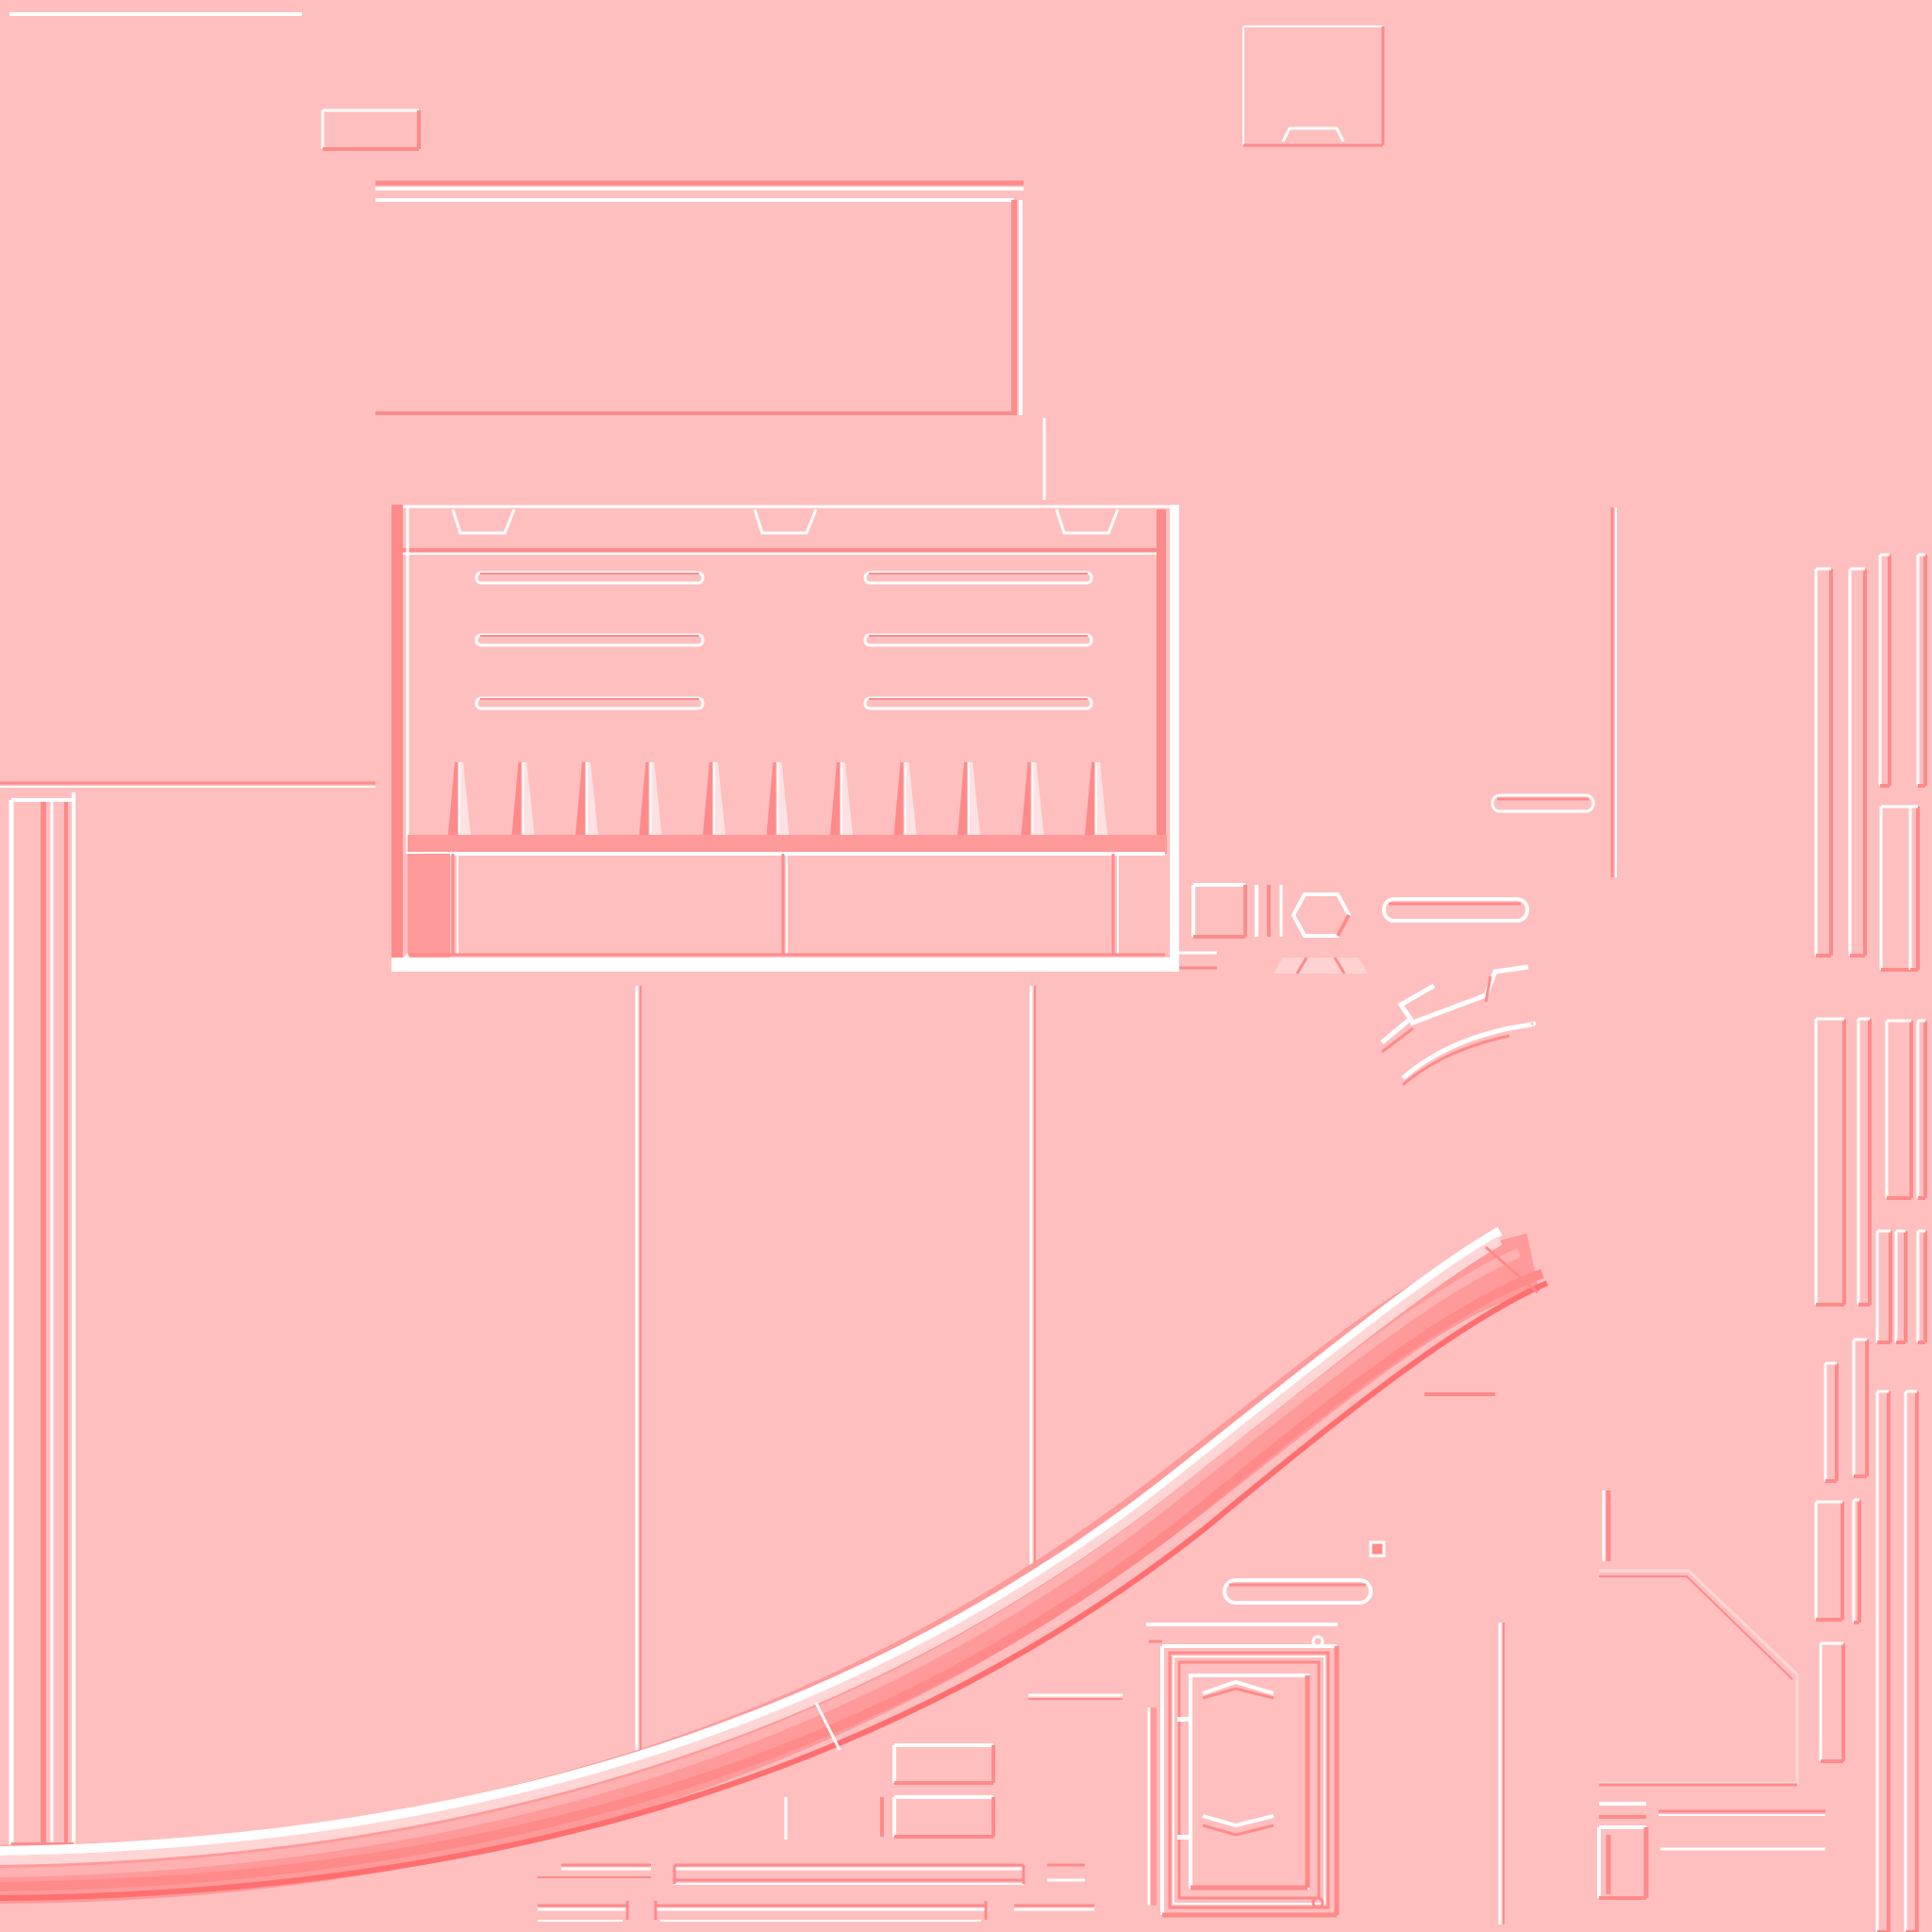 This screenshot has height=1932, width=1932. What do you see at coordinates (710, 340) in the screenshot?
I see `upper-rect-panel` at bounding box center [710, 340].